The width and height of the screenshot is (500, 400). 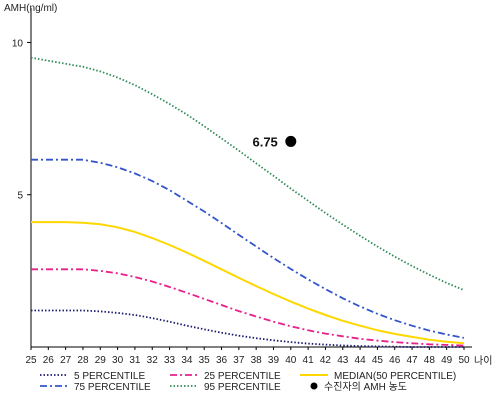 I want to click on x-tick-label: 47, so click(x=412, y=360).